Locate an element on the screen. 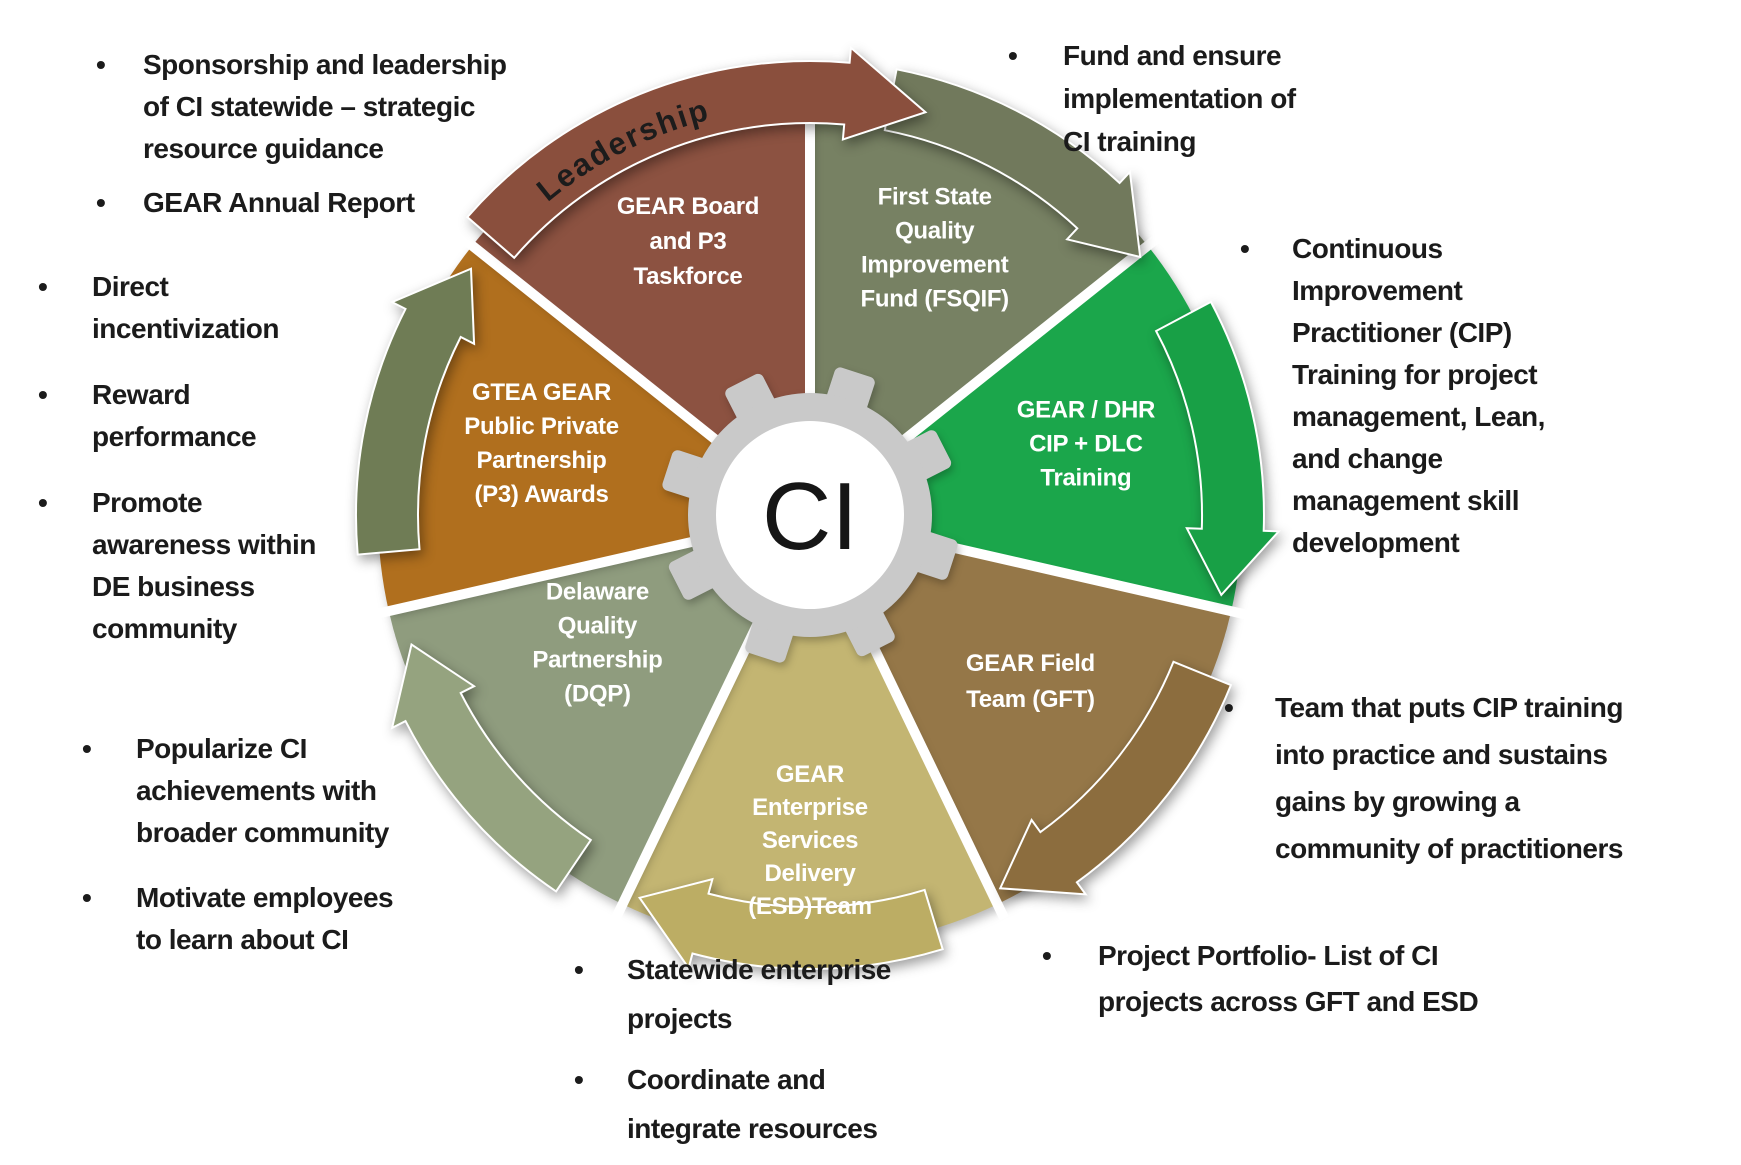 The height and width of the screenshot is (1165, 1741). wedge-gft is located at coordinates (1034, 716).